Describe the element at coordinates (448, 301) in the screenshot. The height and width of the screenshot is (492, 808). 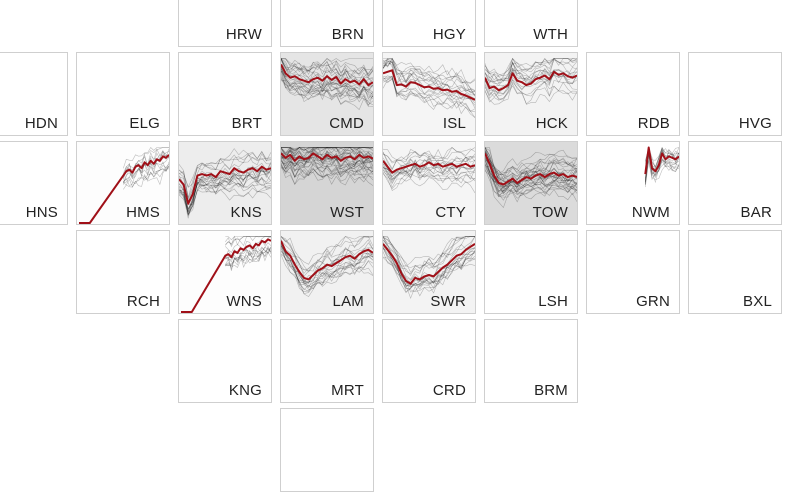
I see `tile-code-label: SWR` at that location.